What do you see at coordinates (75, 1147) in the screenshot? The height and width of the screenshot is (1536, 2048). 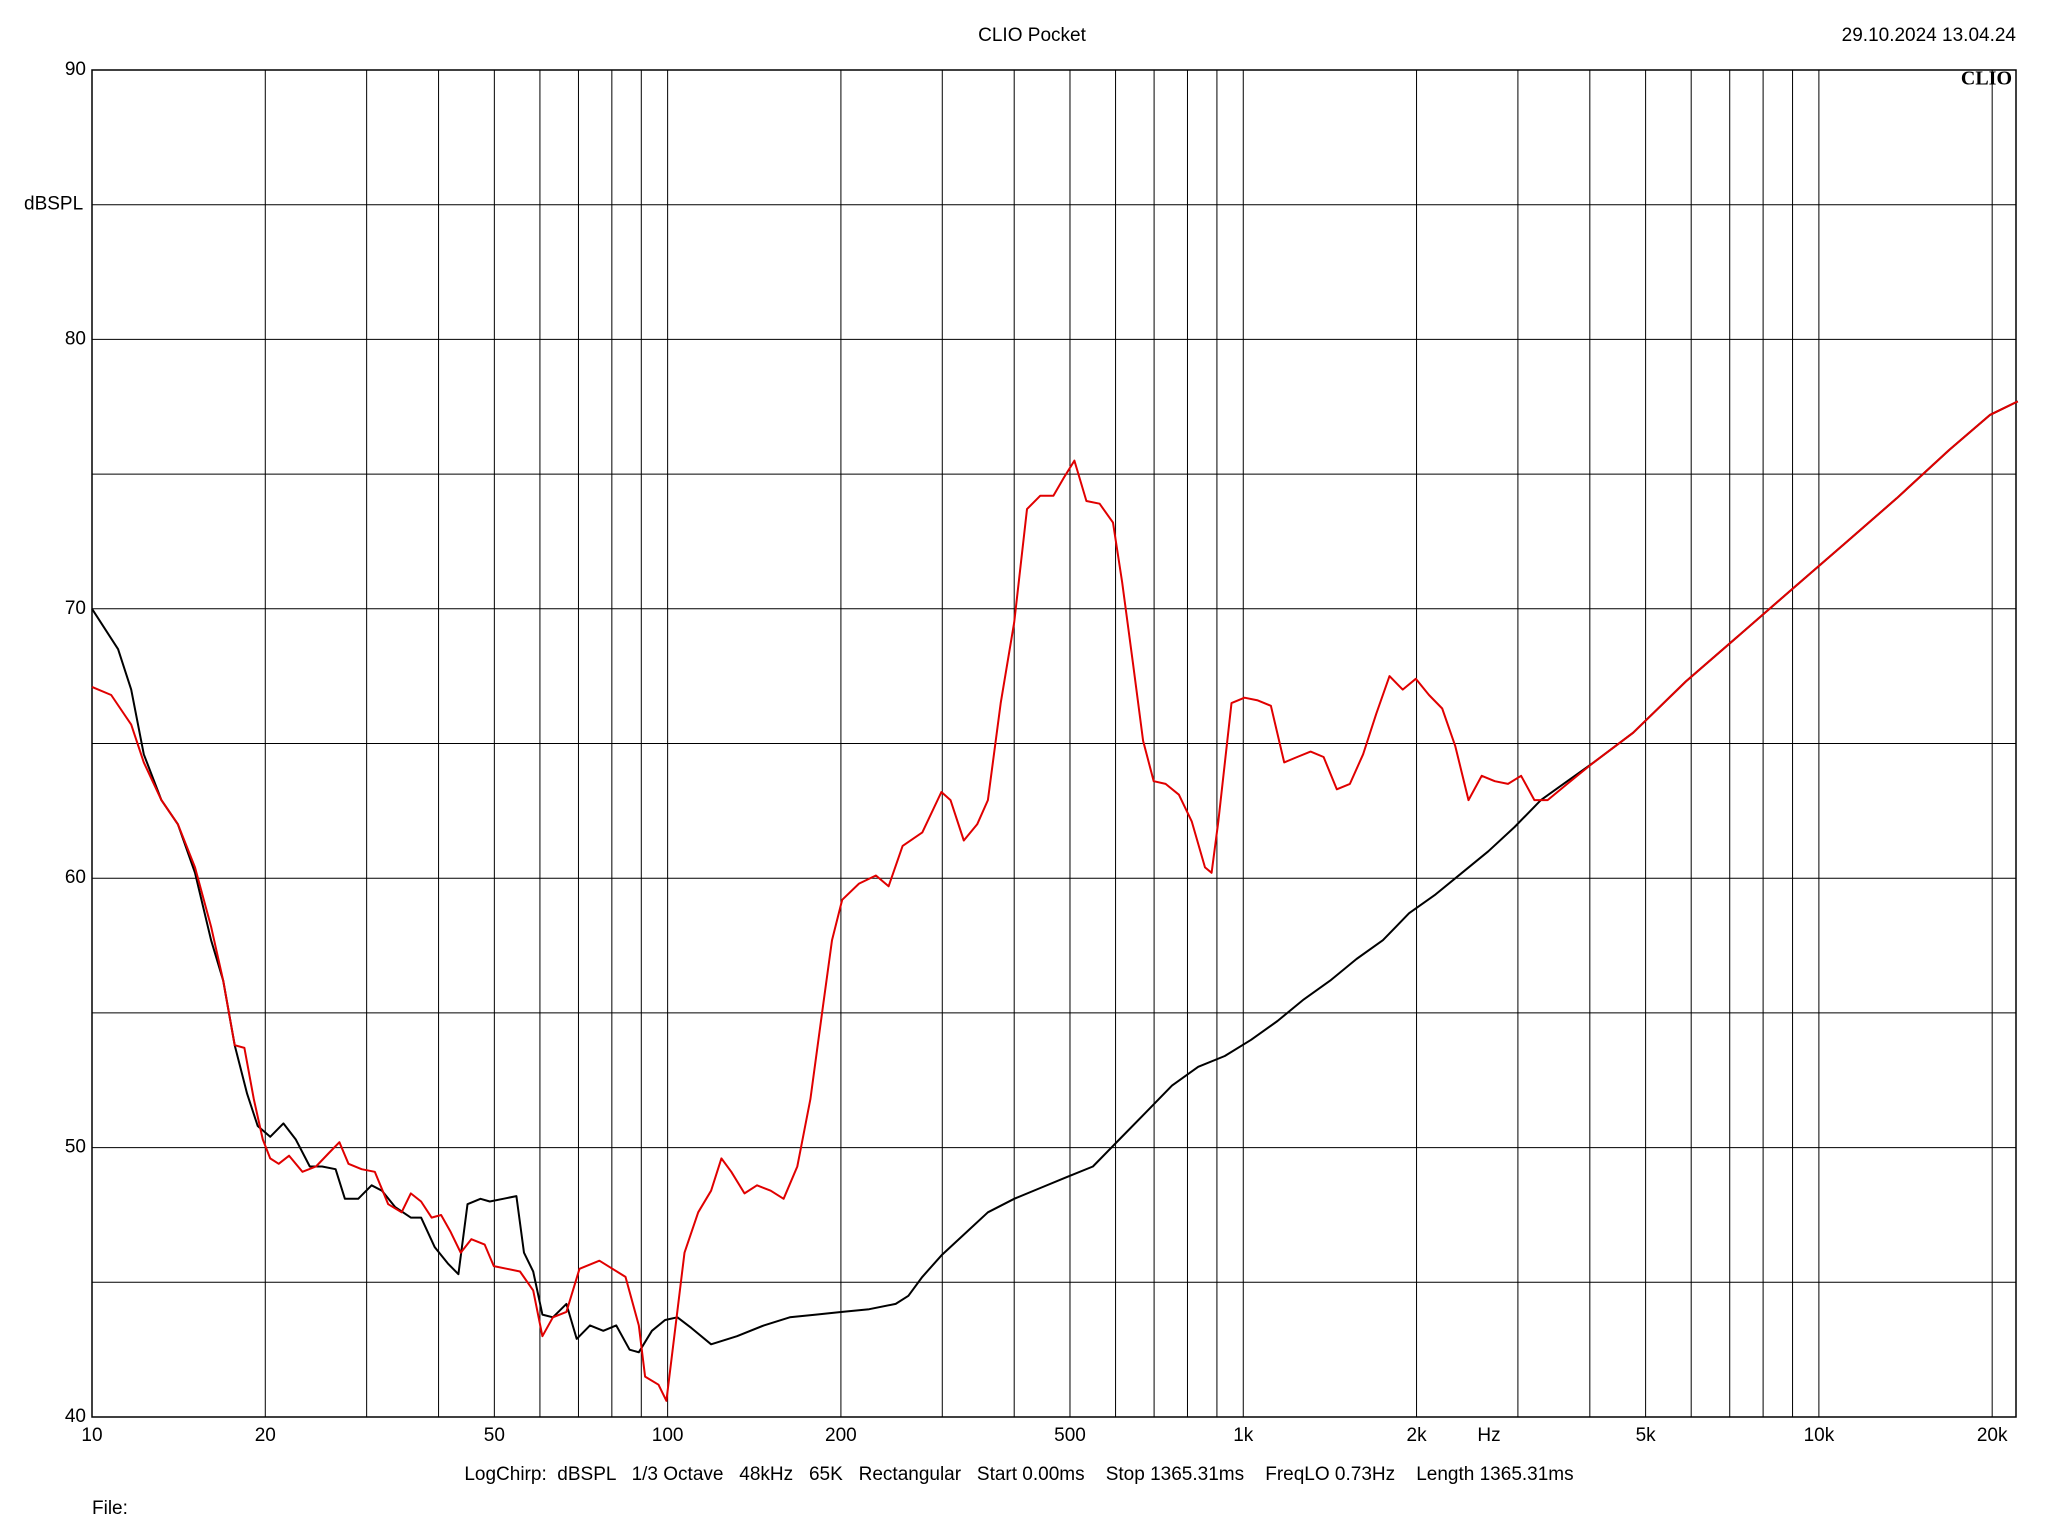 I see `y-tick-label: 50` at bounding box center [75, 1147].